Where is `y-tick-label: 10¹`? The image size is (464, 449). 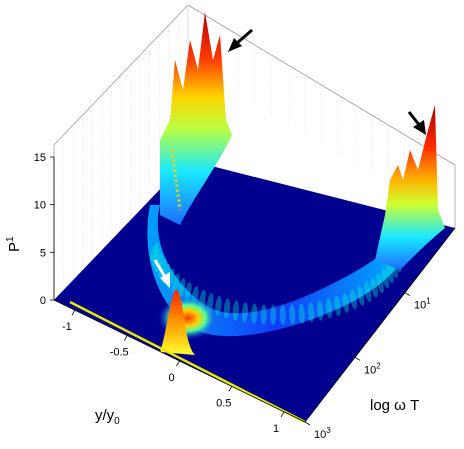 y-tick-label: 10¹ is located at coordinates (422, 304).